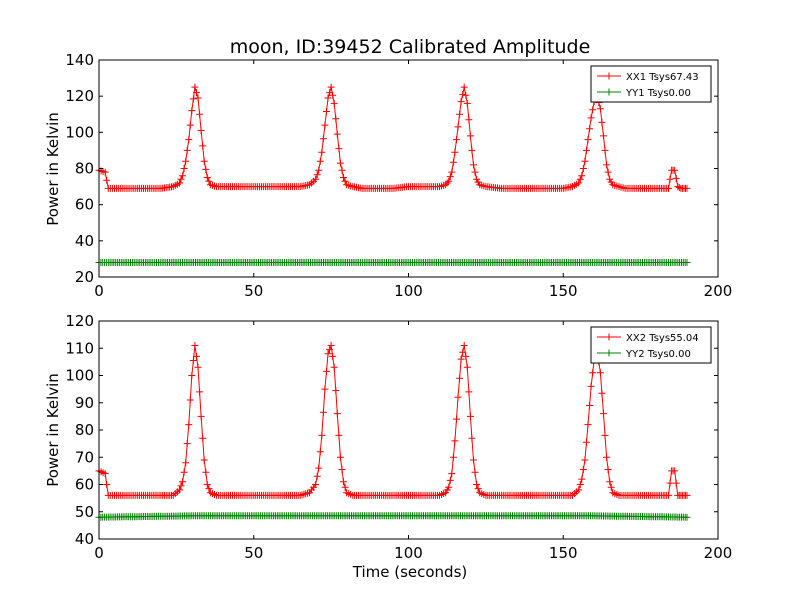  Describe the element at coordinates (658, 93) in the screenshot. I see `legend-label: YY1 Tsys0.00` at that location.